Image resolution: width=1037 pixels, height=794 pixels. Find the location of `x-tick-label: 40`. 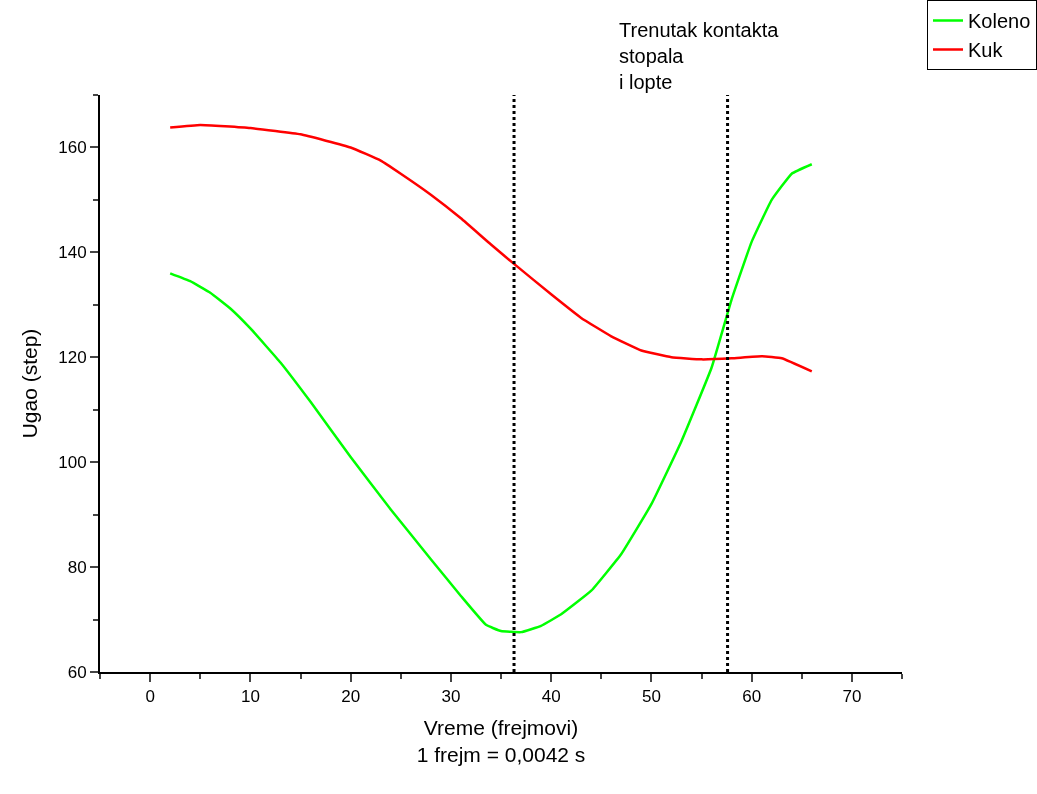

x-tick-label: 40 is located at coordinates (551, 697).